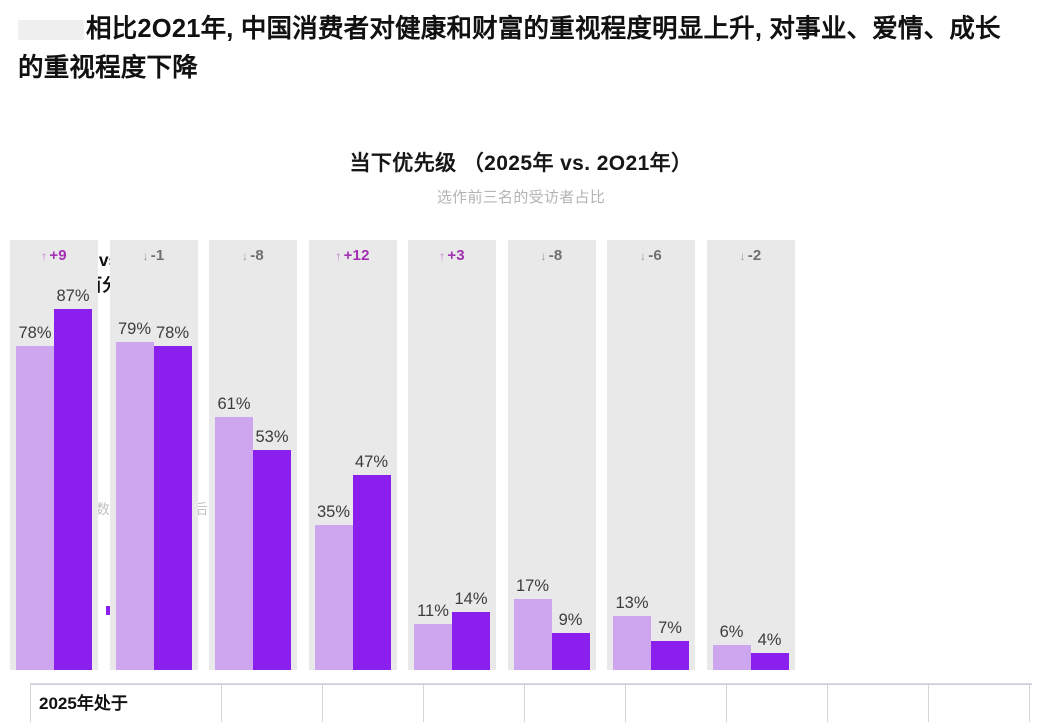  I want to click on bar-wrapper: 87%, so click(73, 462).